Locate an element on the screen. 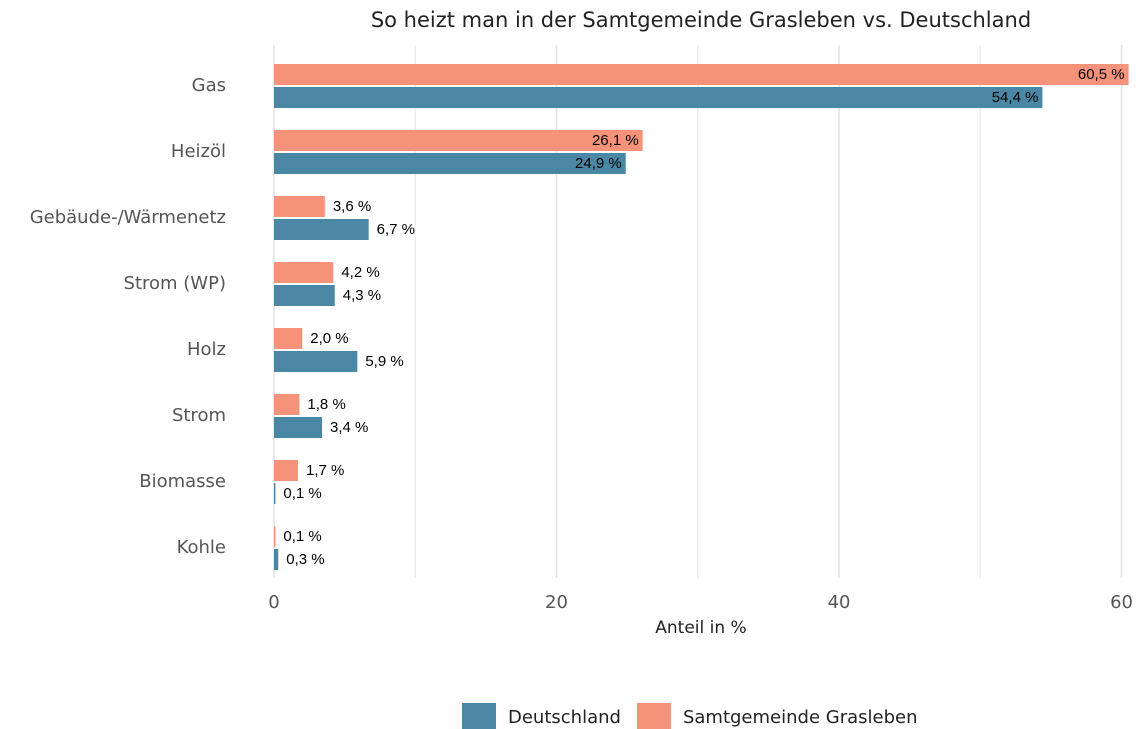 Image resolution: width=1140 pixels, height=729 pixels. legend-label: Deutschland is located at coordinates (564, 717).